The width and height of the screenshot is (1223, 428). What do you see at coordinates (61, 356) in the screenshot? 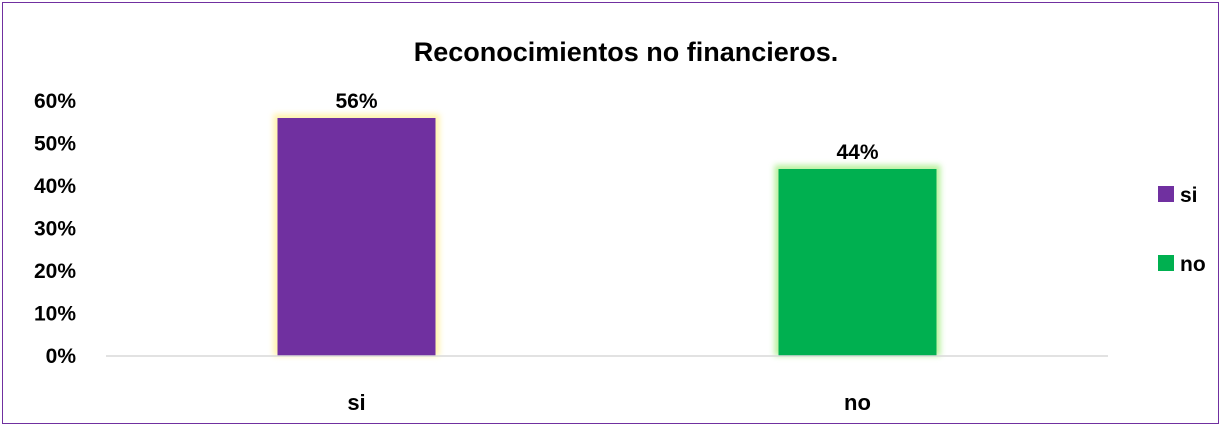
I see `y-tick-label: 0%` at bounding box center [61, 356].